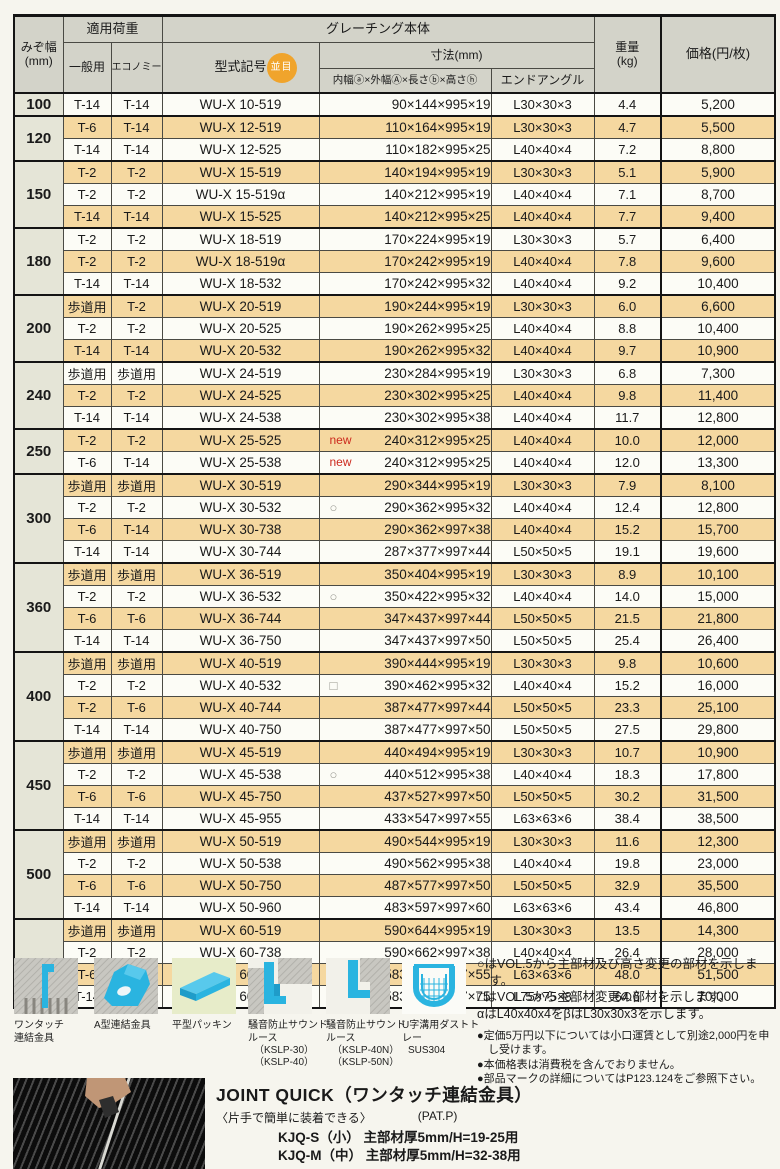 Image resolution: width=780 pixels, height=1169 pixels. Describe the element at coordinates (358, 986) in the screenshot. I see `sound-loose-n-icon` at that location.